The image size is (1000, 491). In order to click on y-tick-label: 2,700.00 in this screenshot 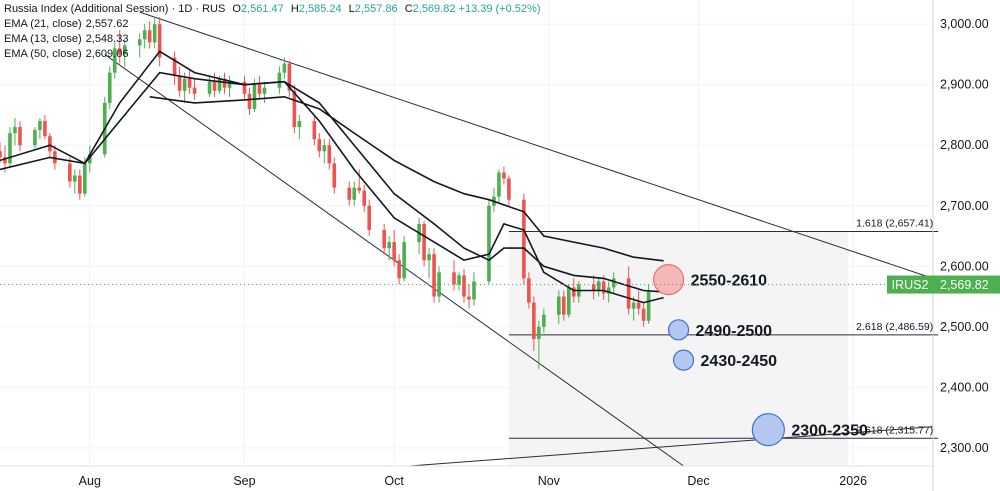, I will do `click(964, 206)`.